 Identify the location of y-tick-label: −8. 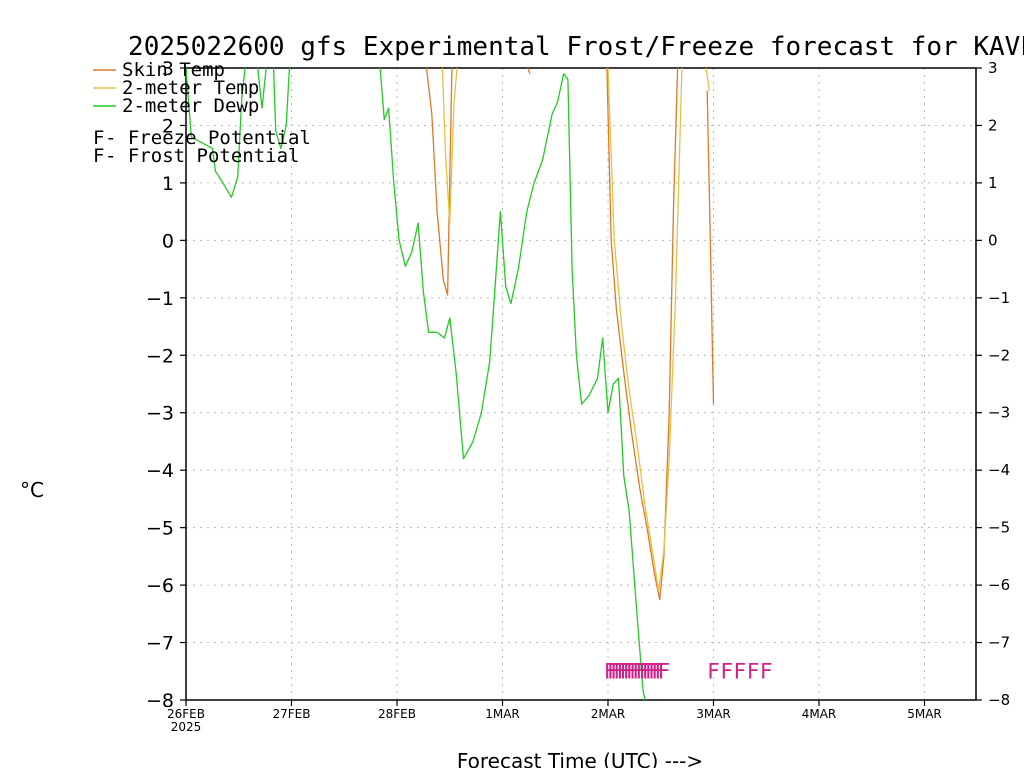
(160, 701).